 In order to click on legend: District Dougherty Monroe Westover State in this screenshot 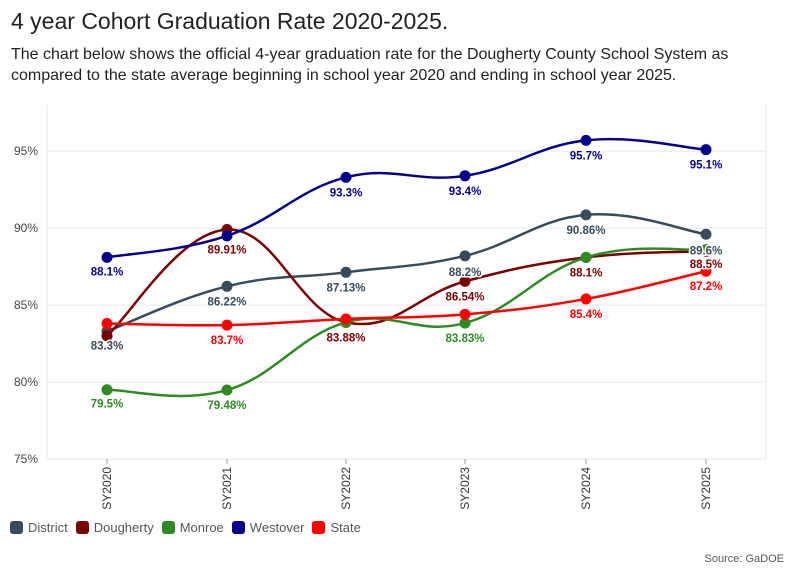, I will do `click(189, 527)`.